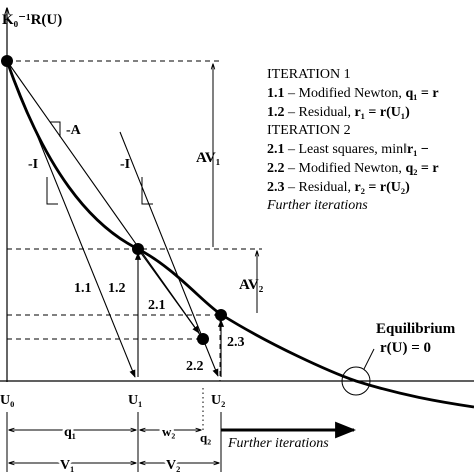 The image size is (474, 474). What do you see at coordinates (338, 187) in the screenshot?
I see `legend-line-7: 2.3 – Residual, r₂ = r(U₂)` at bounding box center [338, 187].